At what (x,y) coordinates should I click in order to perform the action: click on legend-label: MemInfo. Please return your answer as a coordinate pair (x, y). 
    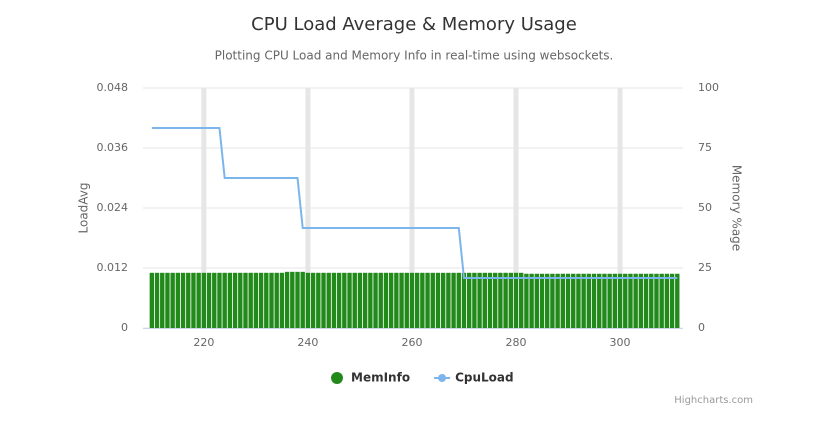
    Looking at the image, I should click on (380, 378).